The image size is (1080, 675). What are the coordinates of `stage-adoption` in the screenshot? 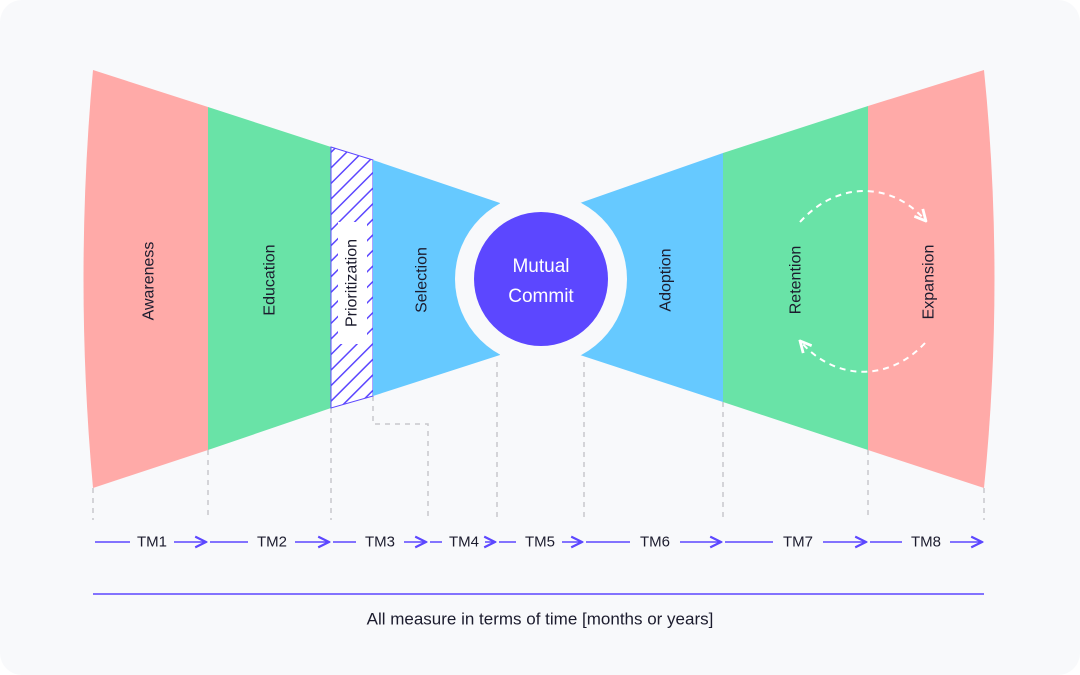 It's located at (651, 277).